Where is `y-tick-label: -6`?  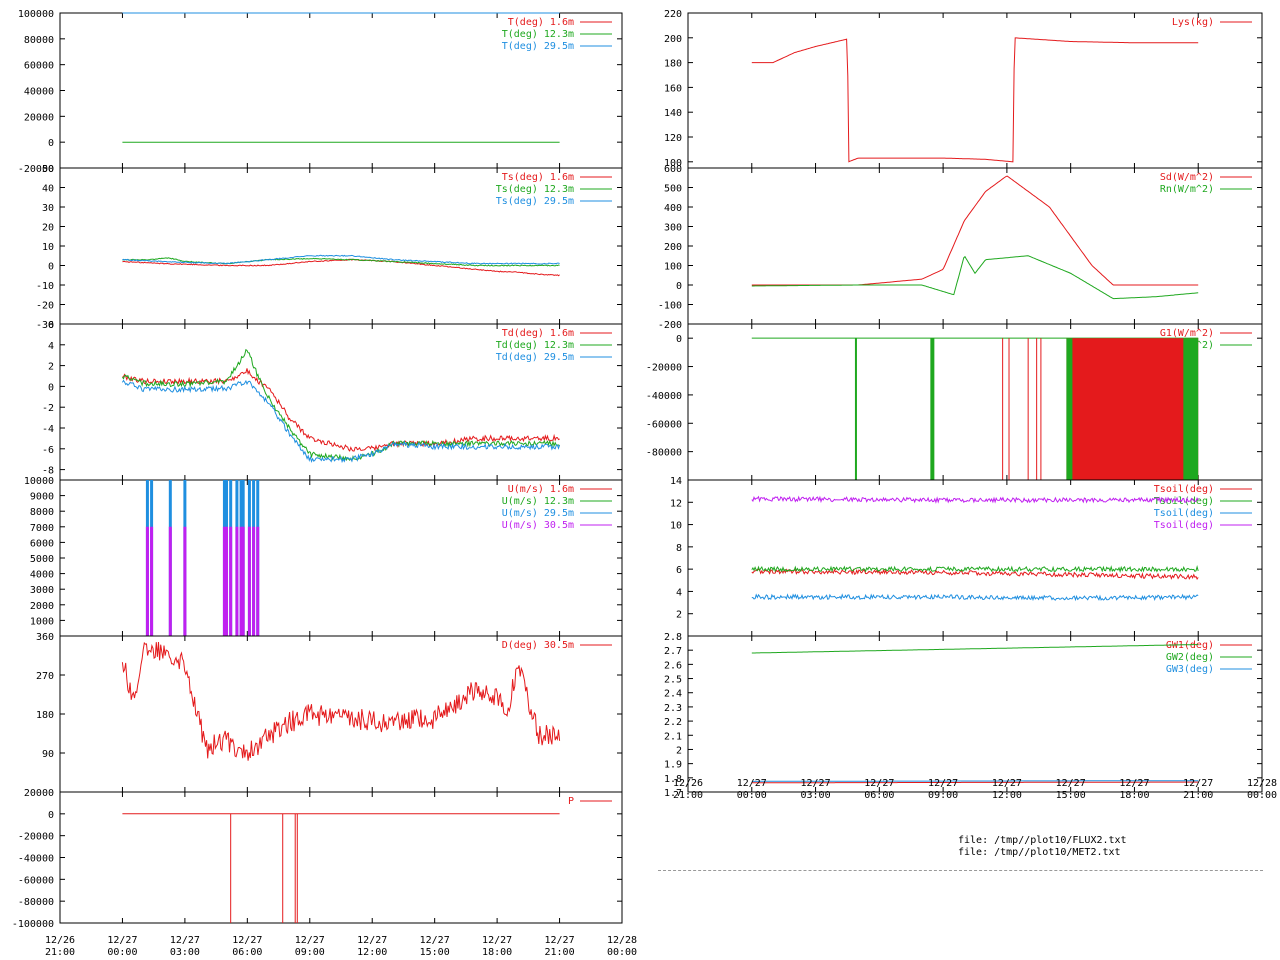
y-tick-label: -6 is located at coordinates (48, 450).